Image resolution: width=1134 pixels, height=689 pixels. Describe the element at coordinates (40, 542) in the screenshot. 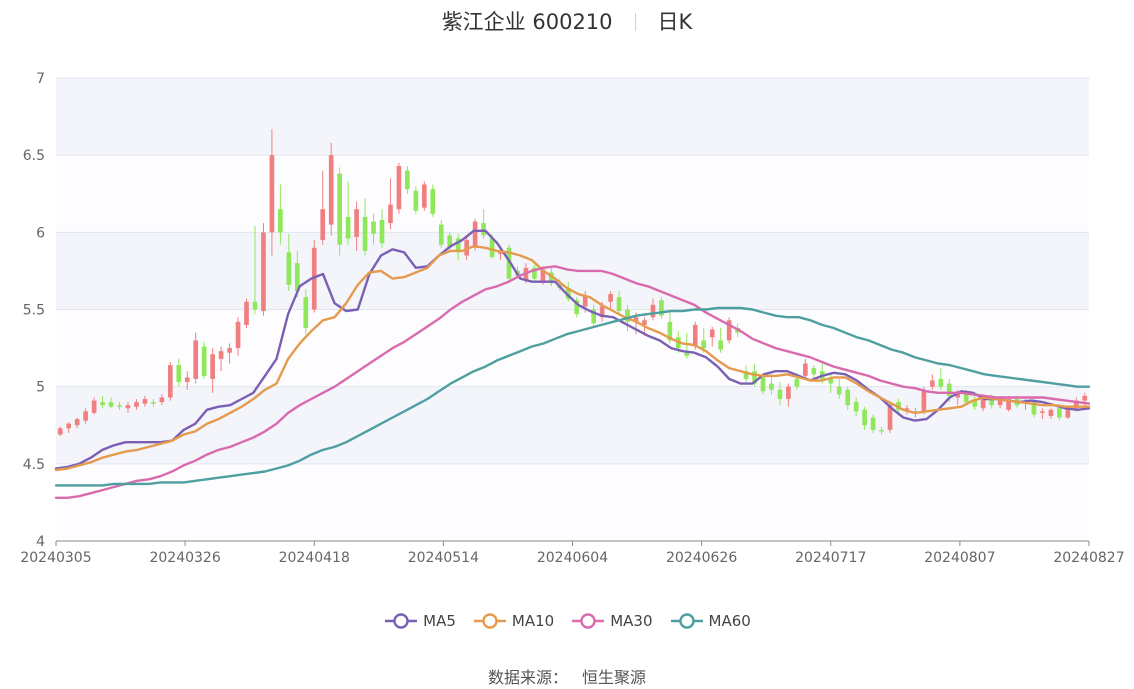

I see `y-tick-label: 4` at that location.